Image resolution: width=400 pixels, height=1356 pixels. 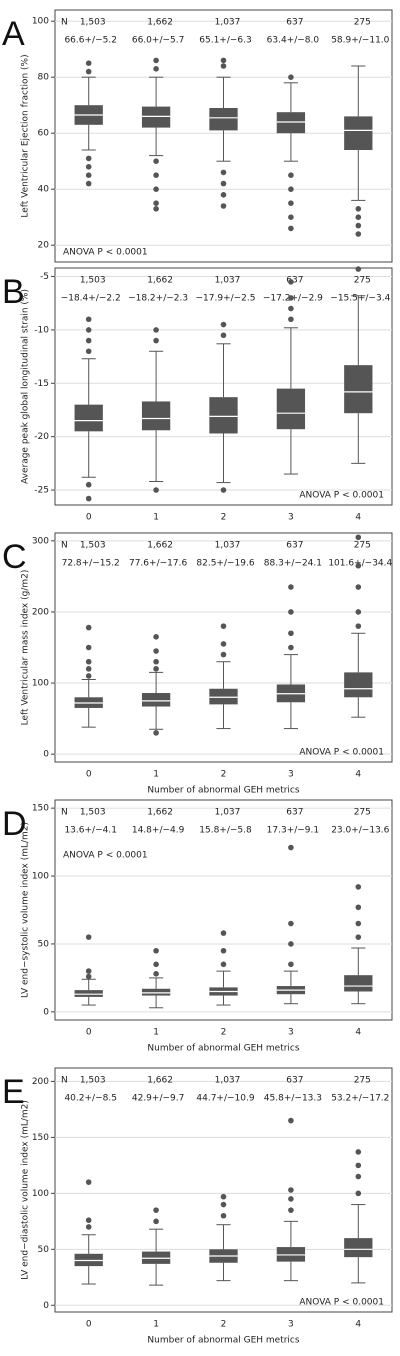 What do you see at coordinates (294, 546) in the screenshot?
I see `n-value: 637` at bounding box center [294, 546].